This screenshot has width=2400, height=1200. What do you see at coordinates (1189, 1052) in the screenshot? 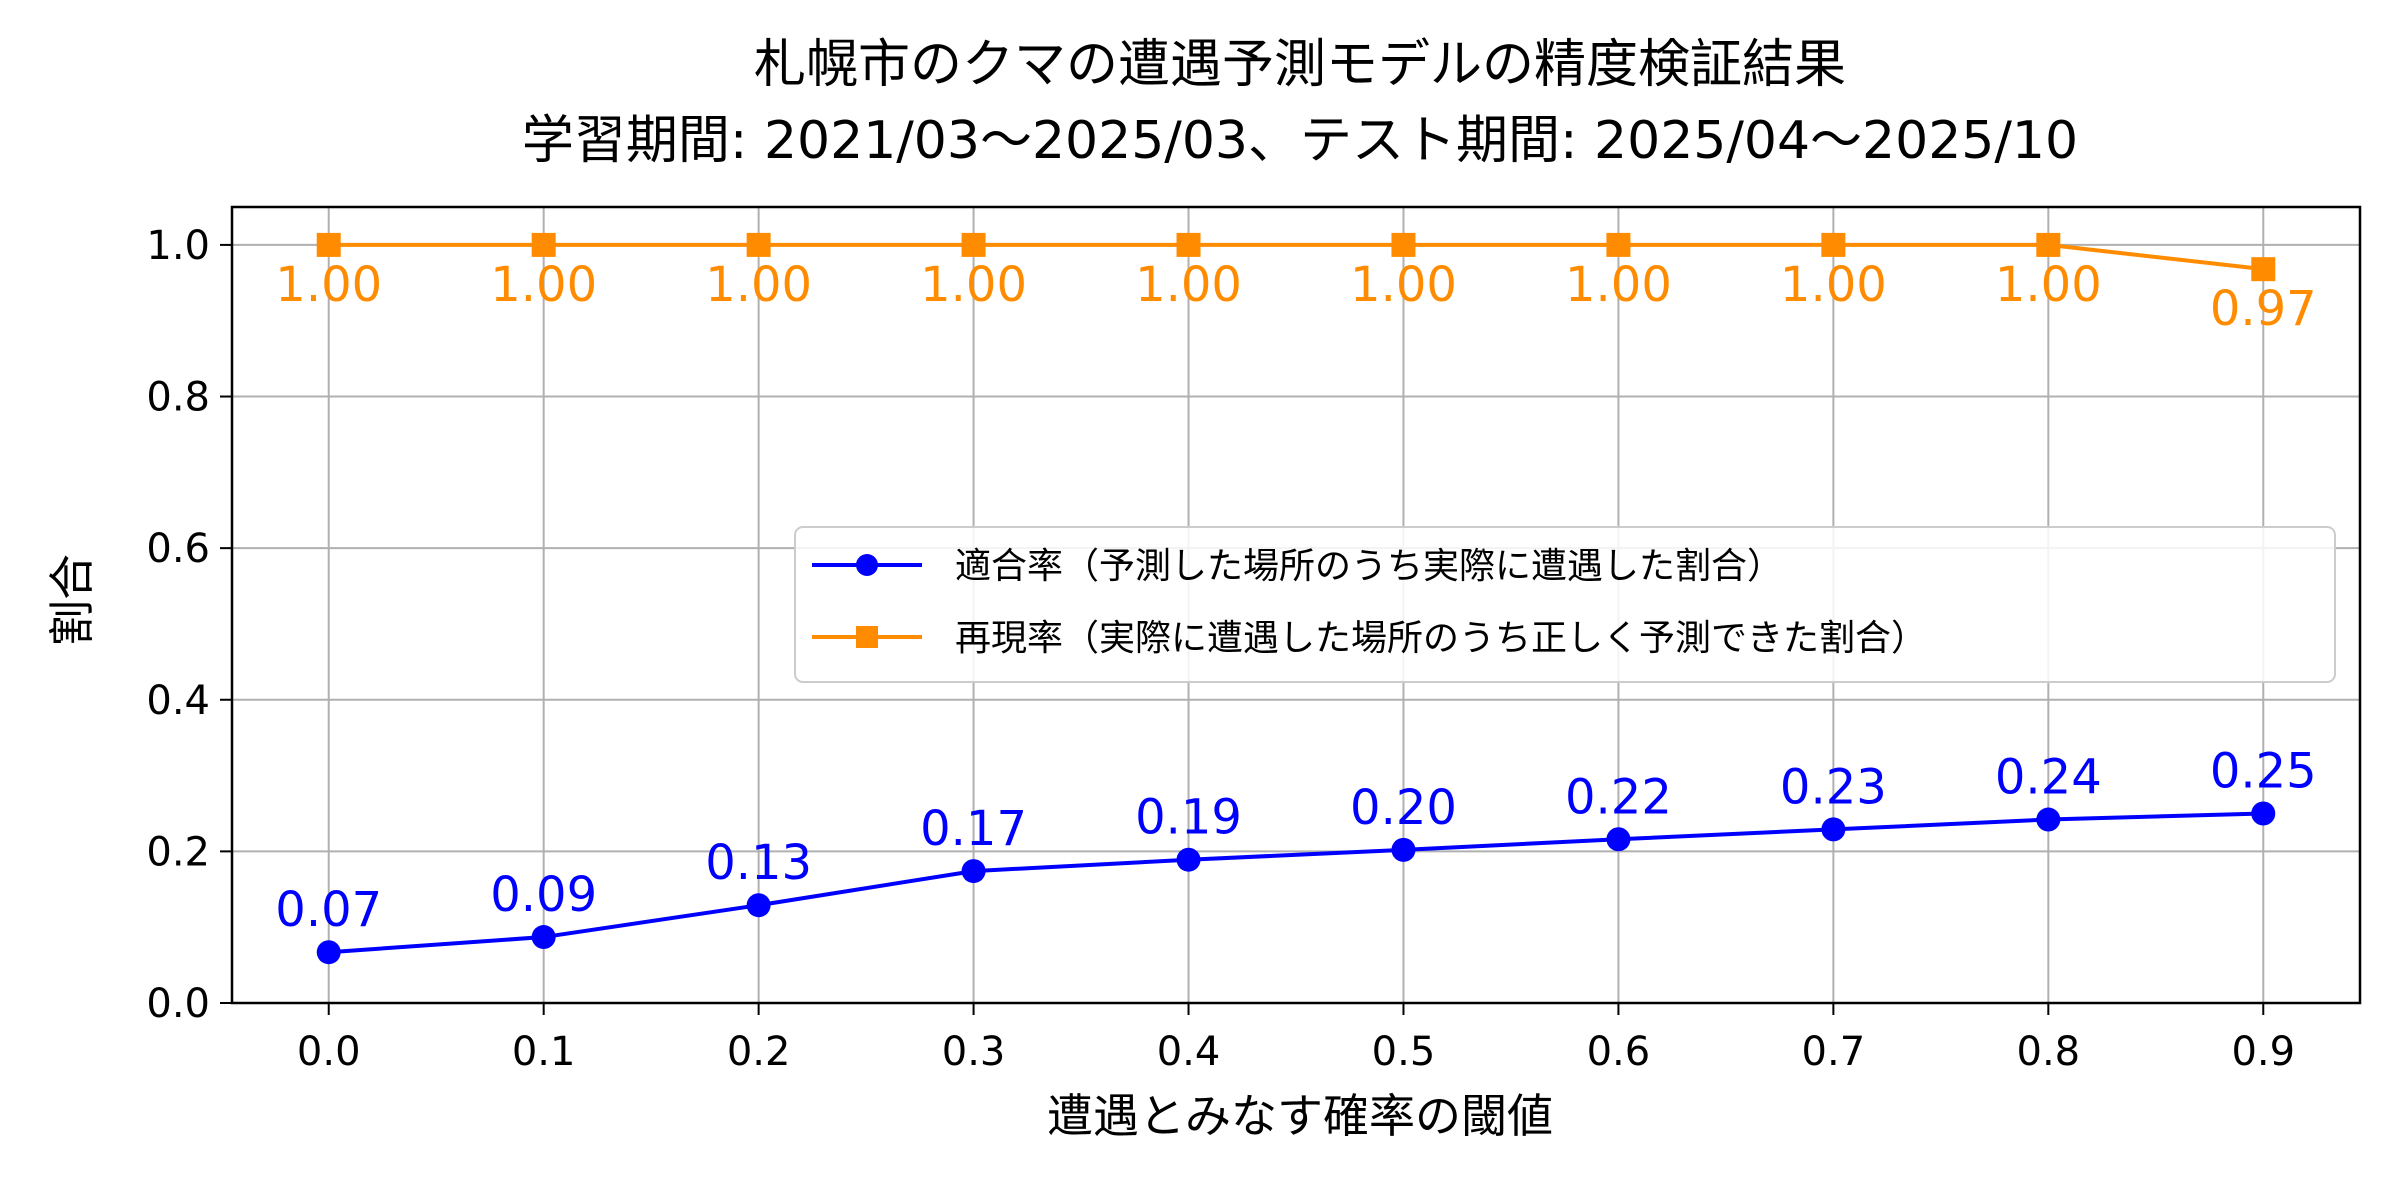
I see `x-tick-label: 0.4` at bounding box center [1189, 1052].